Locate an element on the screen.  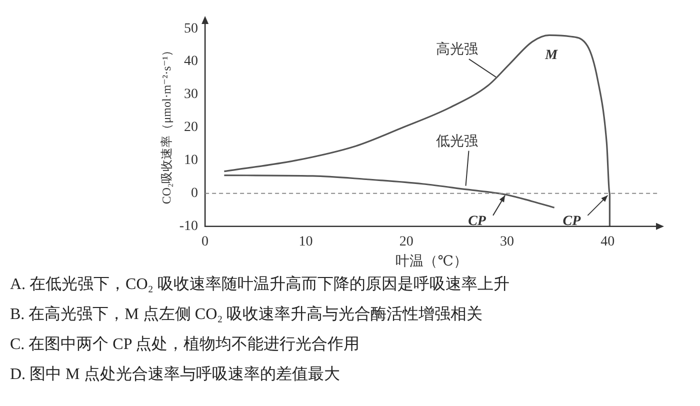
y-tick-label: 30 is located at coordinates (191, 94).